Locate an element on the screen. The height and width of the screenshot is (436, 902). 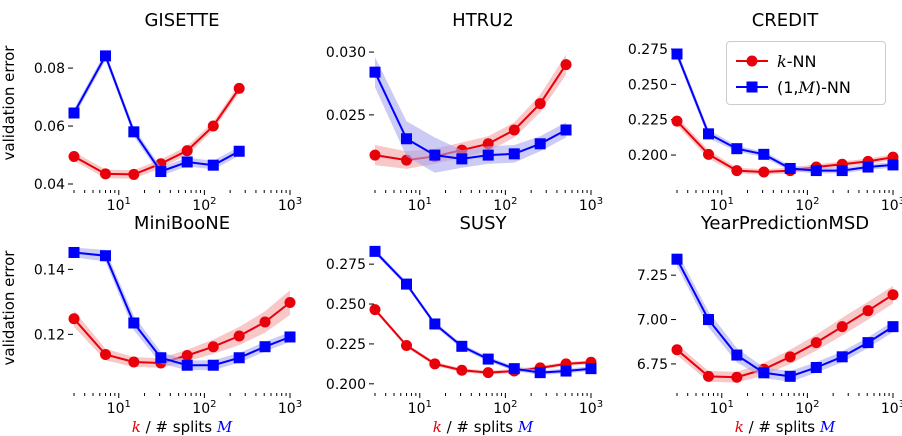
legend-item-onenn: (1, M)-NN is located at coordinates (793, 87).